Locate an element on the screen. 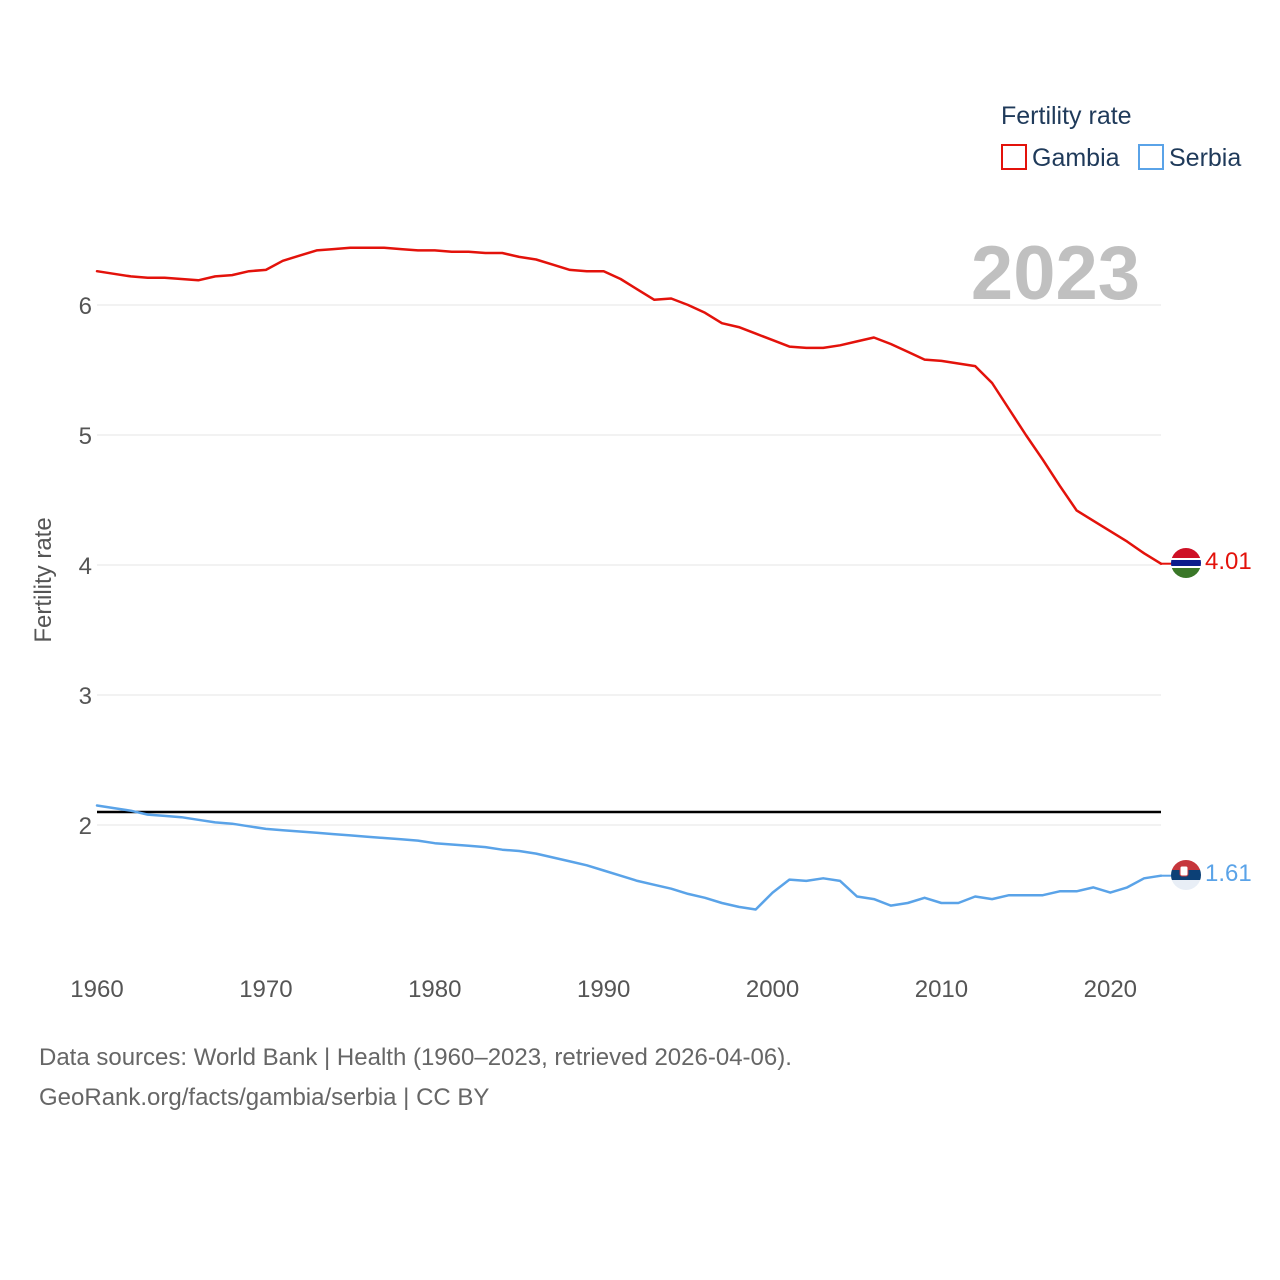  x-axis-ticks: 1960 1970 1980 1990 2000 2010 2020 is located at coordinates (603, 989).